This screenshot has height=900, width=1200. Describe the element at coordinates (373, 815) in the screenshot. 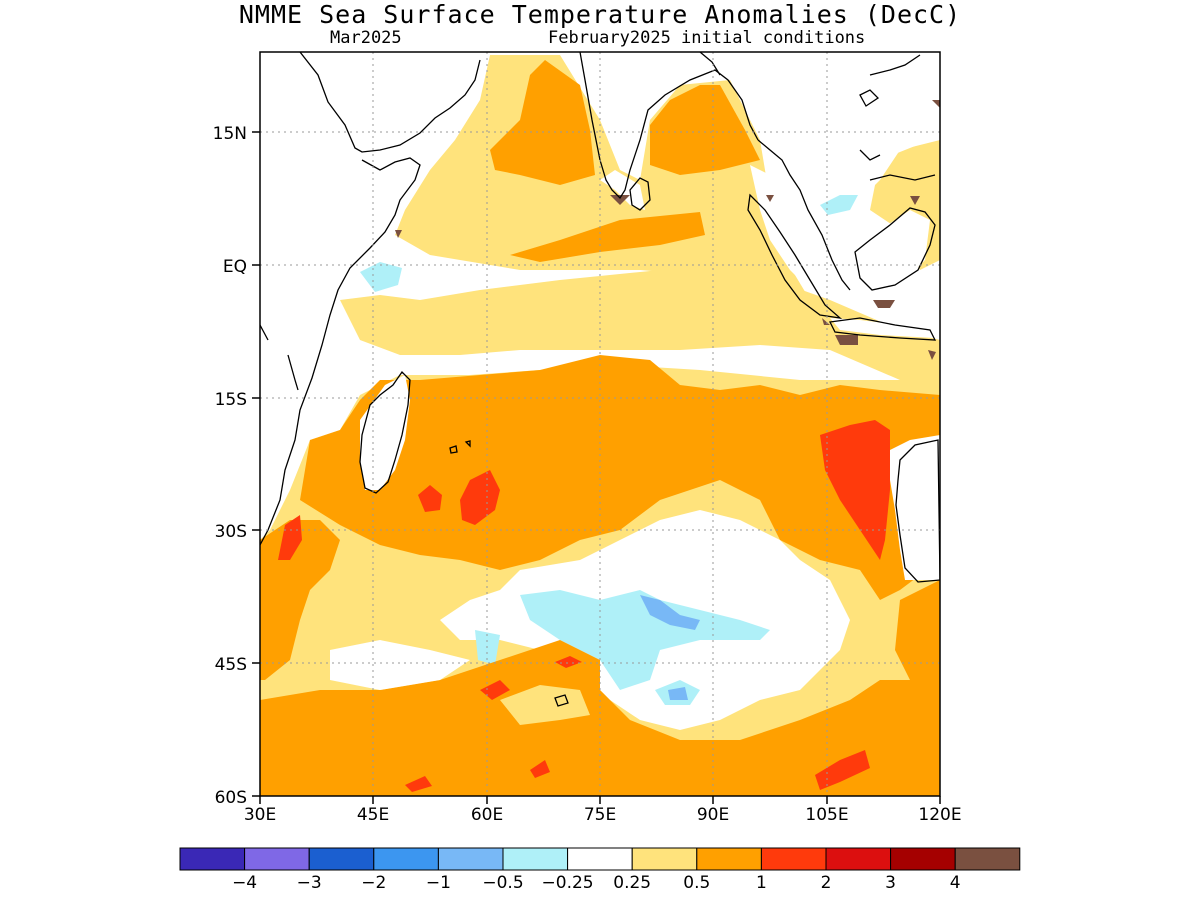

I see `lon-label-45e: 45E` at that location.